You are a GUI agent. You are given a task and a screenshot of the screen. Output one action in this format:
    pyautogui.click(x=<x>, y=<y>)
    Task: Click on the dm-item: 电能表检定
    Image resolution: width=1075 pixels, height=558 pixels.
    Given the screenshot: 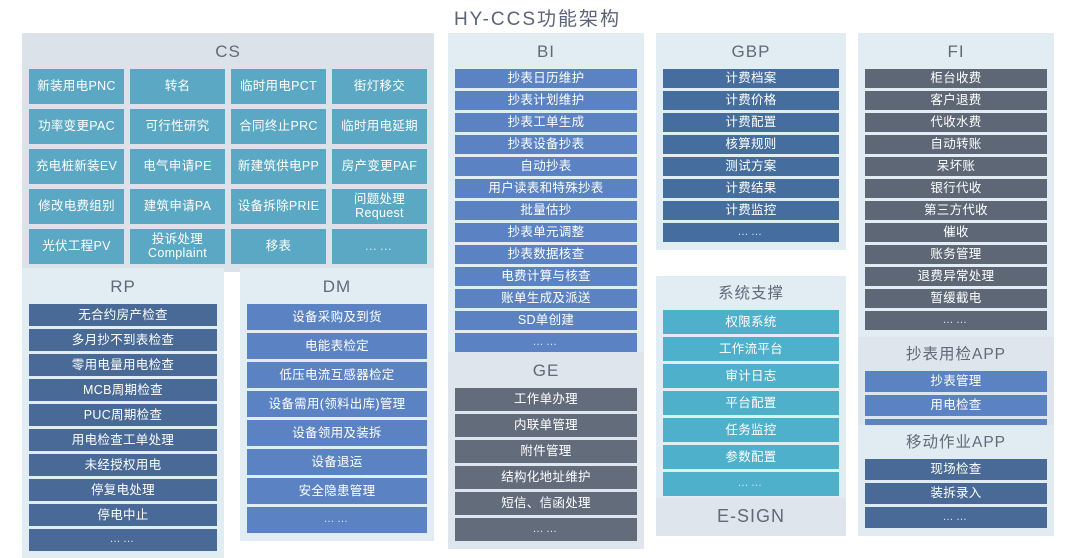 What is the action you would take?
    pyautogui.click(x=337, y=345)
    